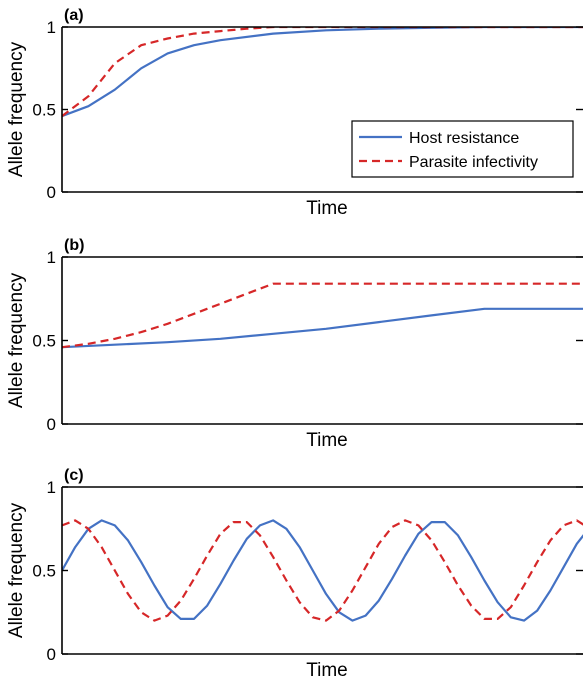  Describe the element at coordinates (473, 162) in the screenshot. I see `legend-label-parasite-infectivity: Parasite infectivity` at that location.